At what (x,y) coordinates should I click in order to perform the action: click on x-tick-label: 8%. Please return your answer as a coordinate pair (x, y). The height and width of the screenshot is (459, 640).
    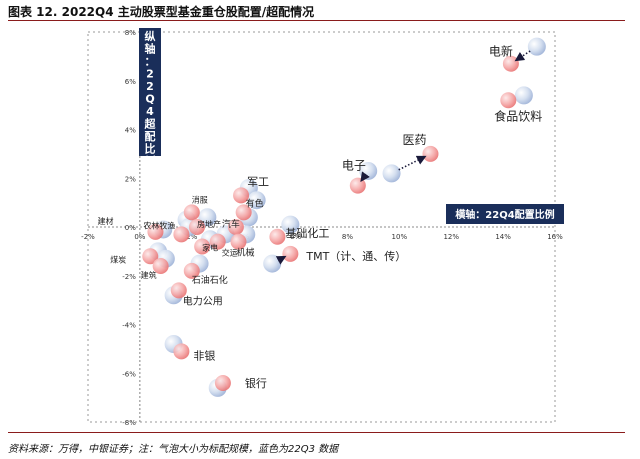
    Looking at the image, I should click on (347, 237).